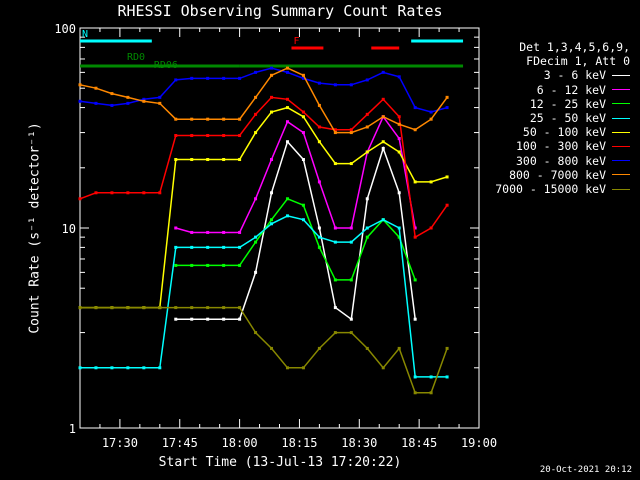 The width and height of the screenshot is (640, 480). Describe the element at coordinates (280, 11) in the screenshot. I see `chart-title: RHESSI Observing Summary Count Rates` at that location.